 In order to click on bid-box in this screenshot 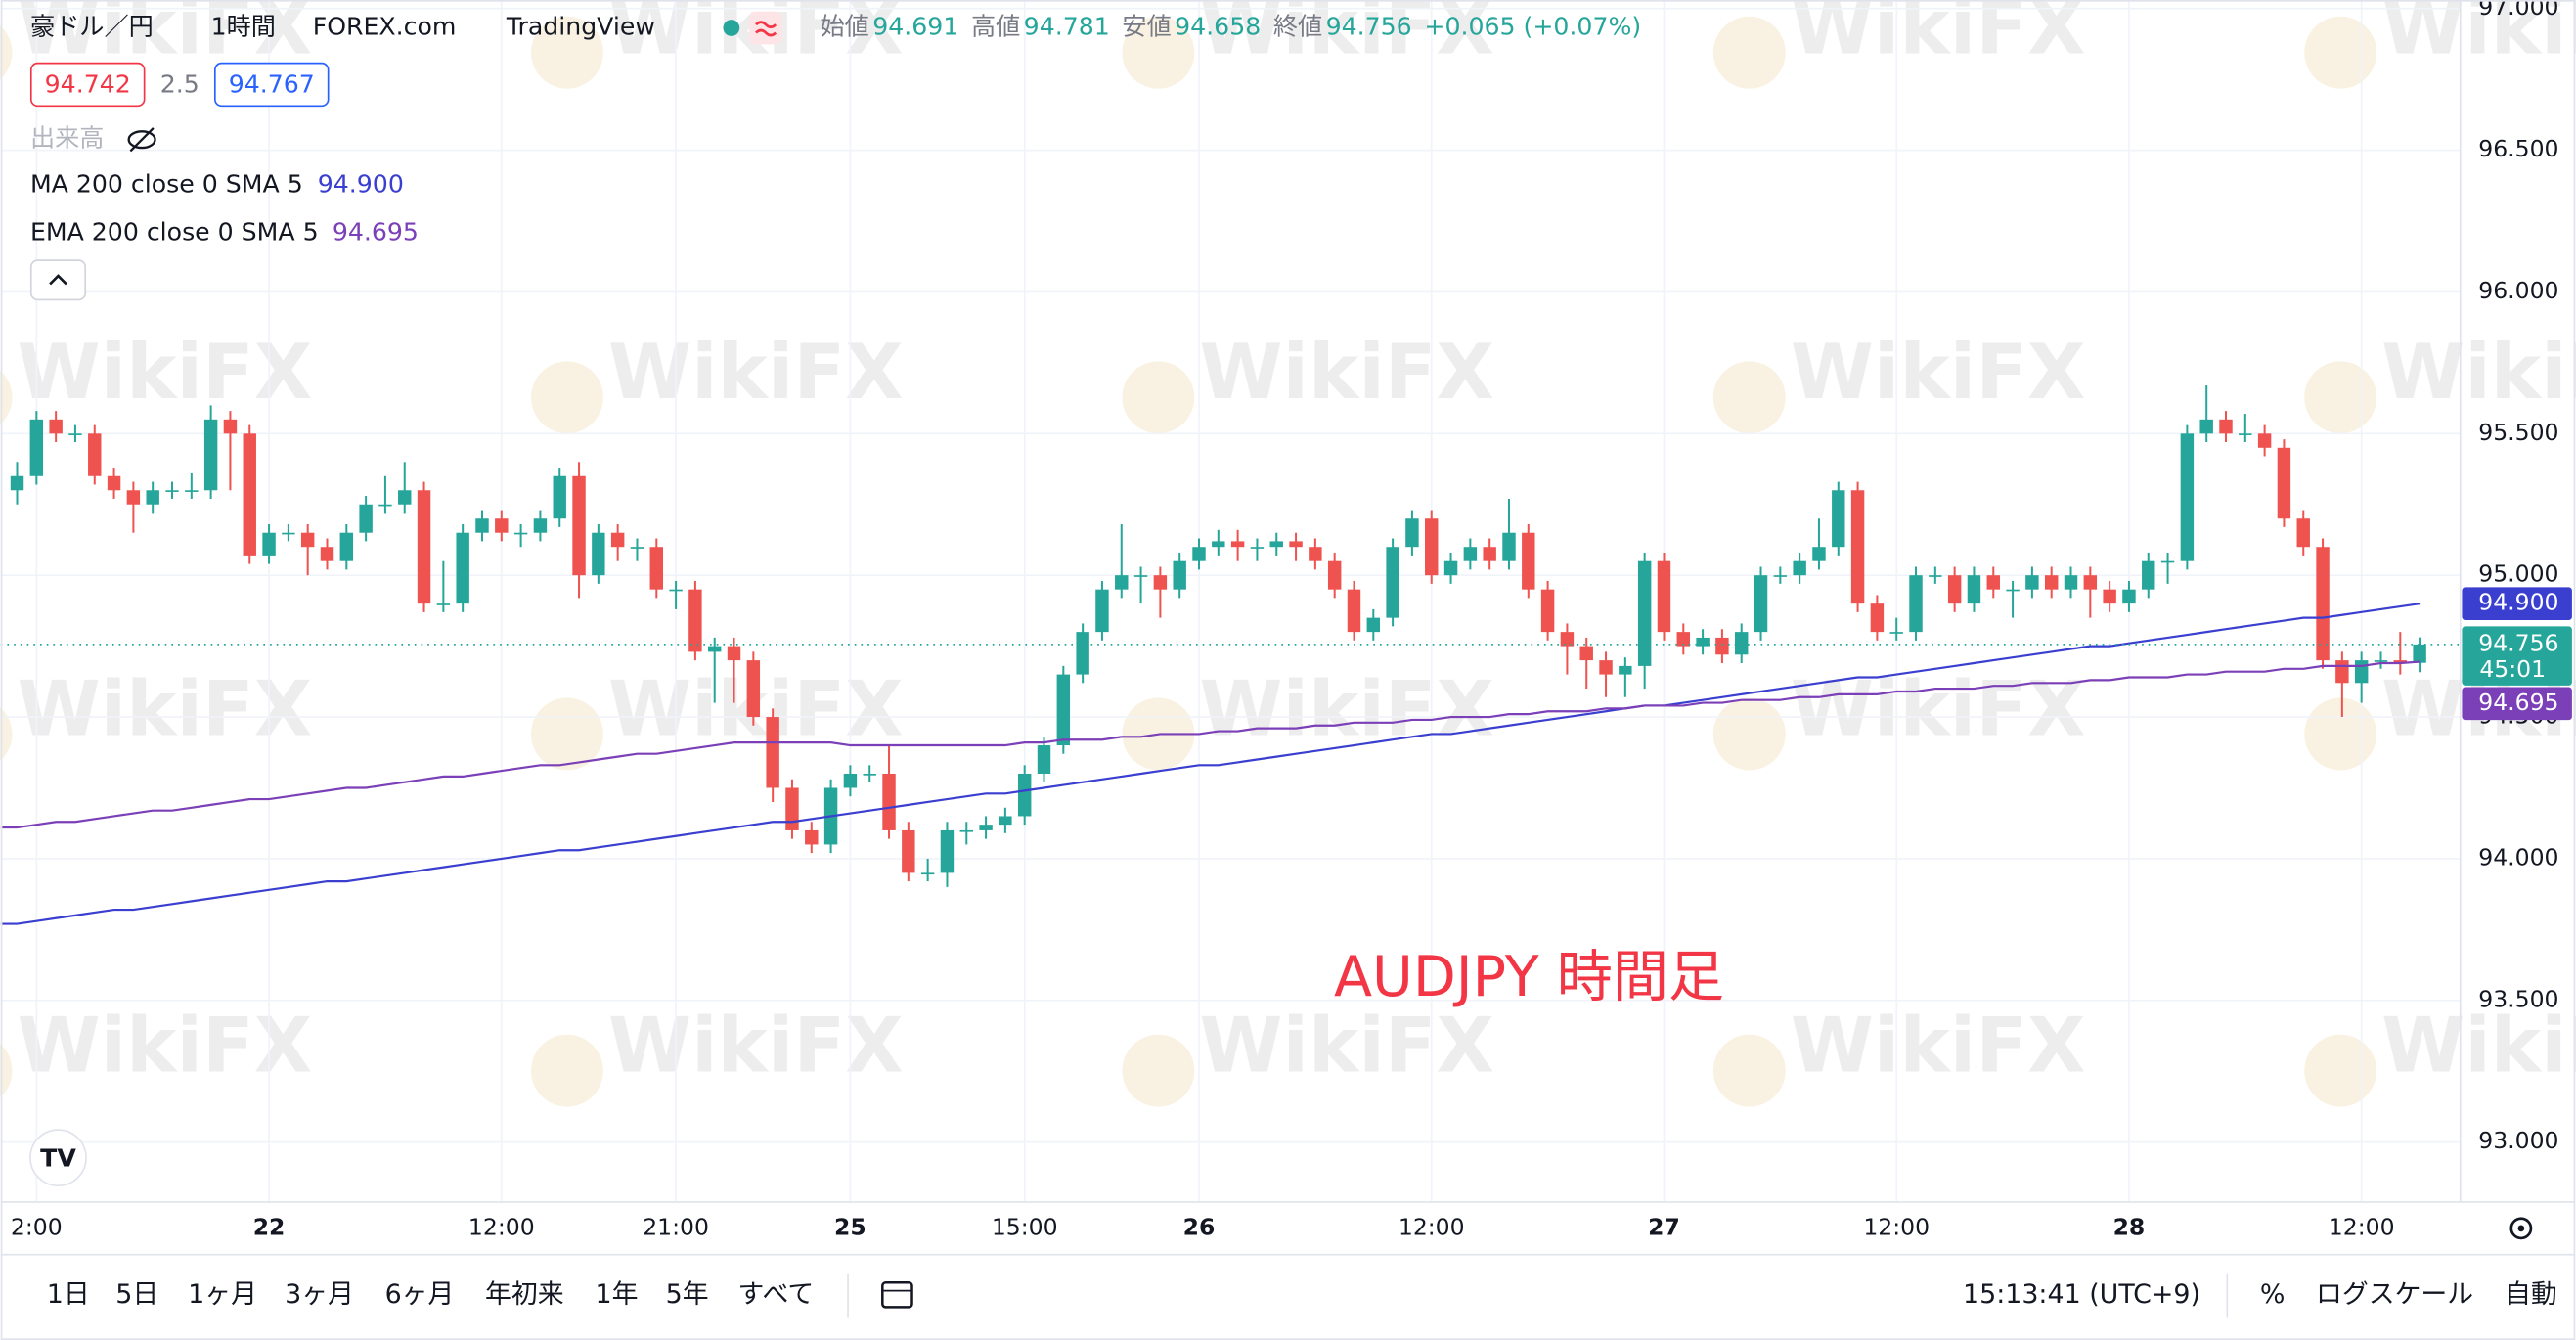, I will do `click(88, 85)`.